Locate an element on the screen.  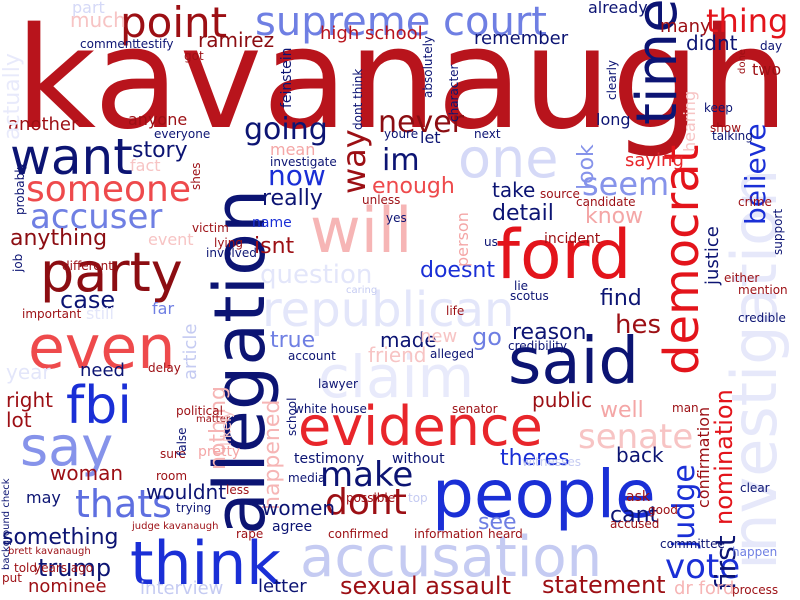
word-without: without is located at coordinates (418, 459).